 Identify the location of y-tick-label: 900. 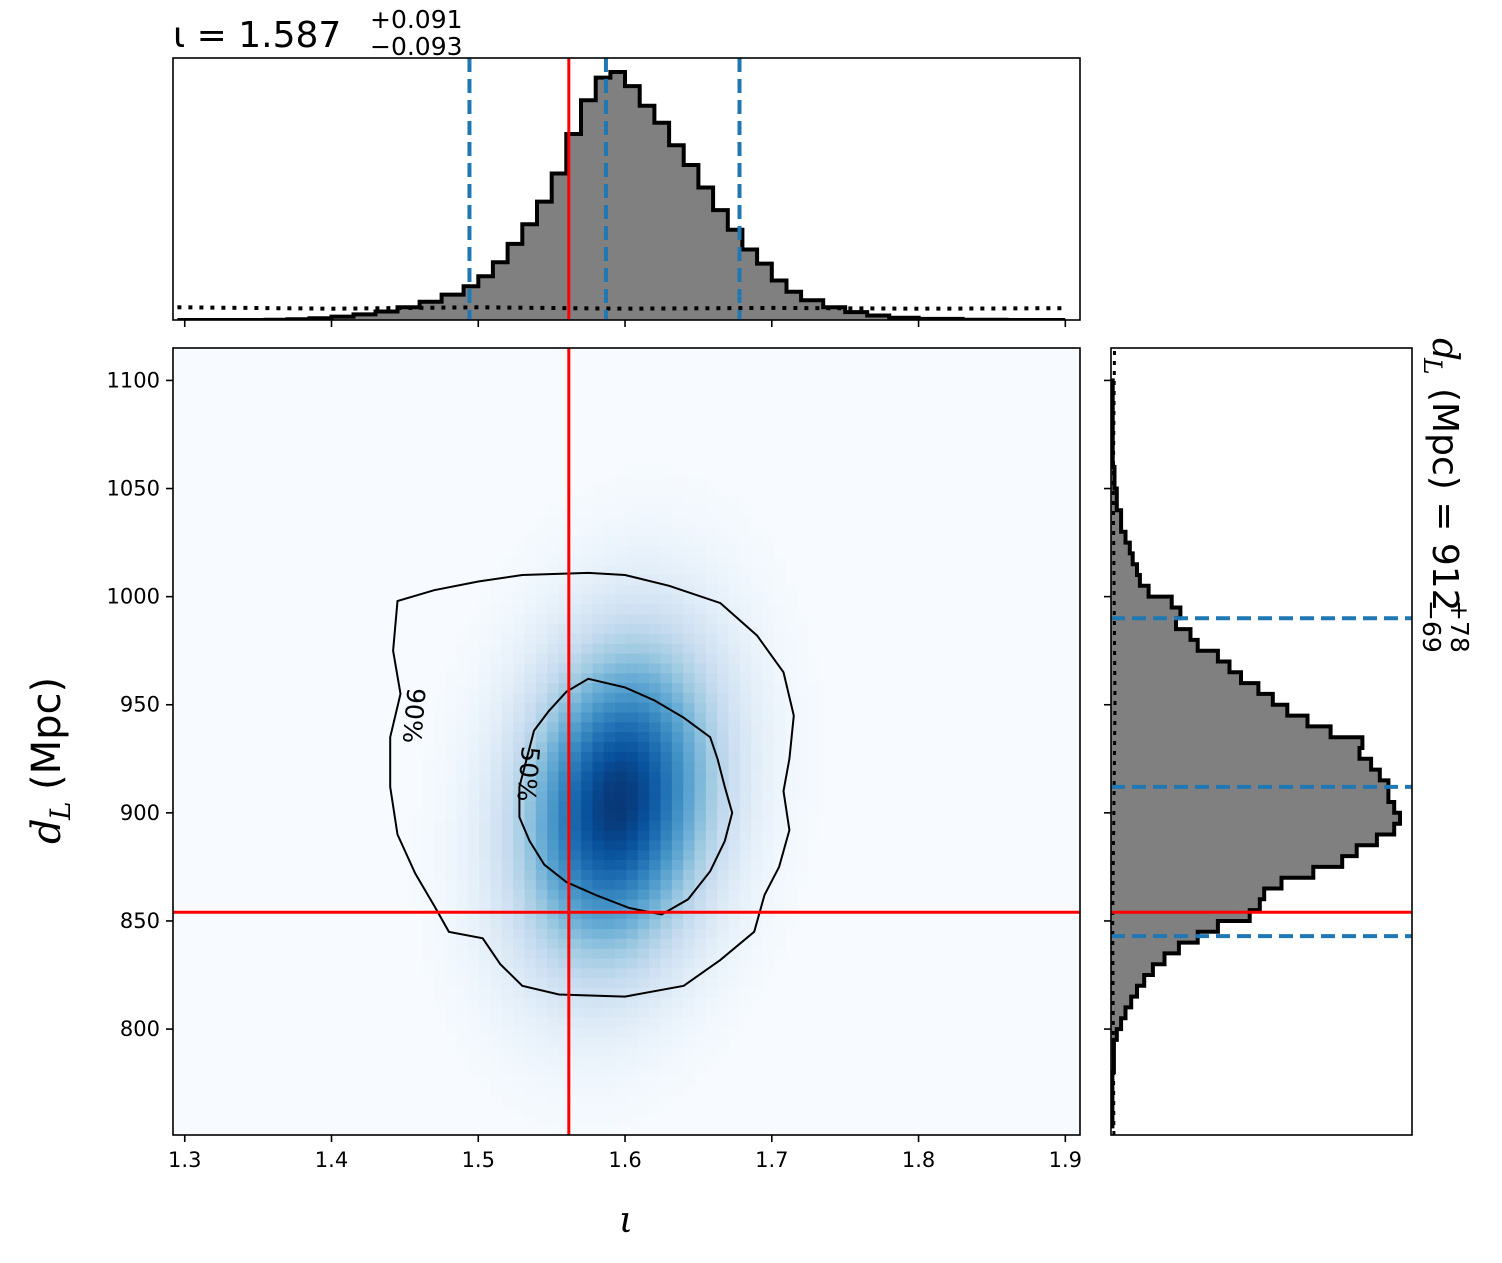
(140, 813).